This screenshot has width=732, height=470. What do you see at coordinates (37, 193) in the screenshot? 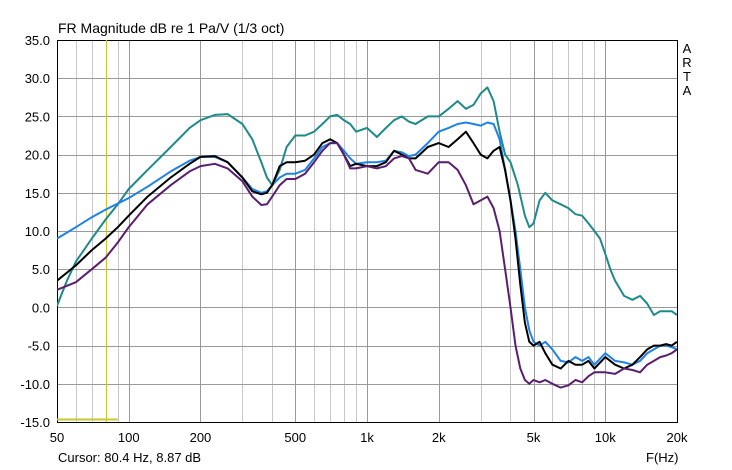
I see `y-tick-label: 15.0` at bounding box center [37, 193].